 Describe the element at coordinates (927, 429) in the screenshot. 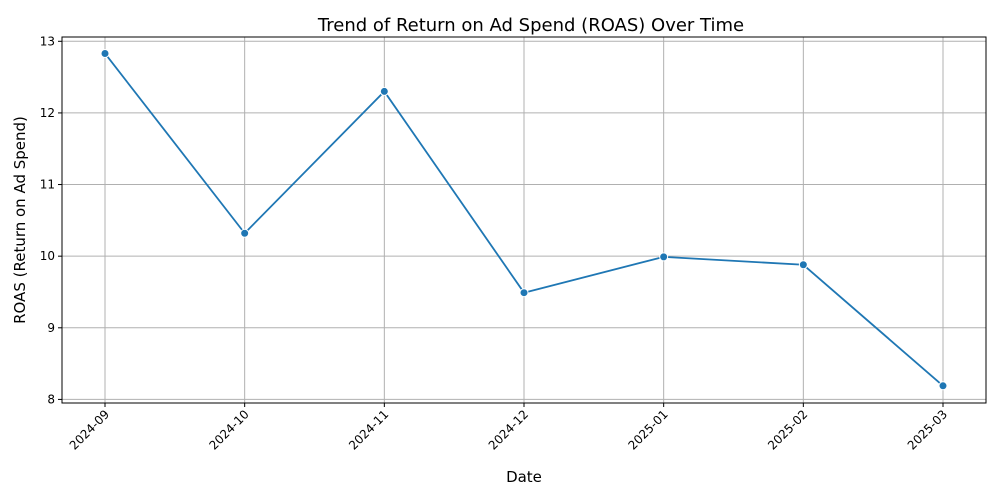

I see `x-tick-label: 2025-03` at that location.